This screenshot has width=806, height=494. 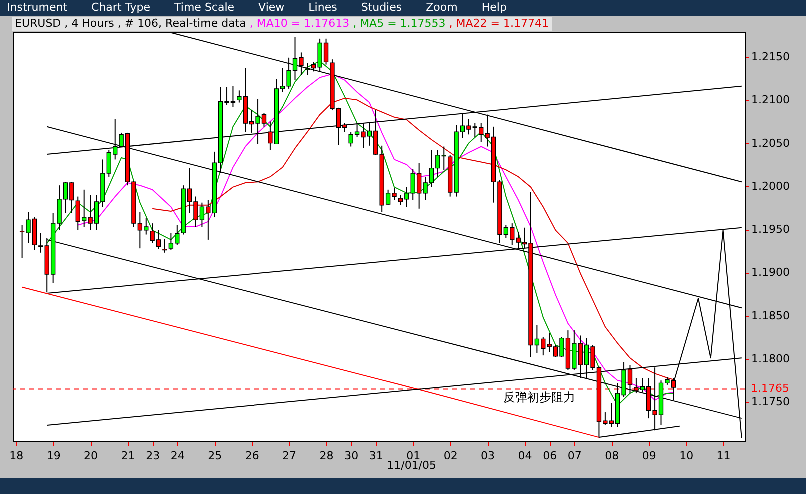 What do you see at coordinates (121, 7) in the screenshot?
I see `text: Chart Type` at bounding box center [121, 7].